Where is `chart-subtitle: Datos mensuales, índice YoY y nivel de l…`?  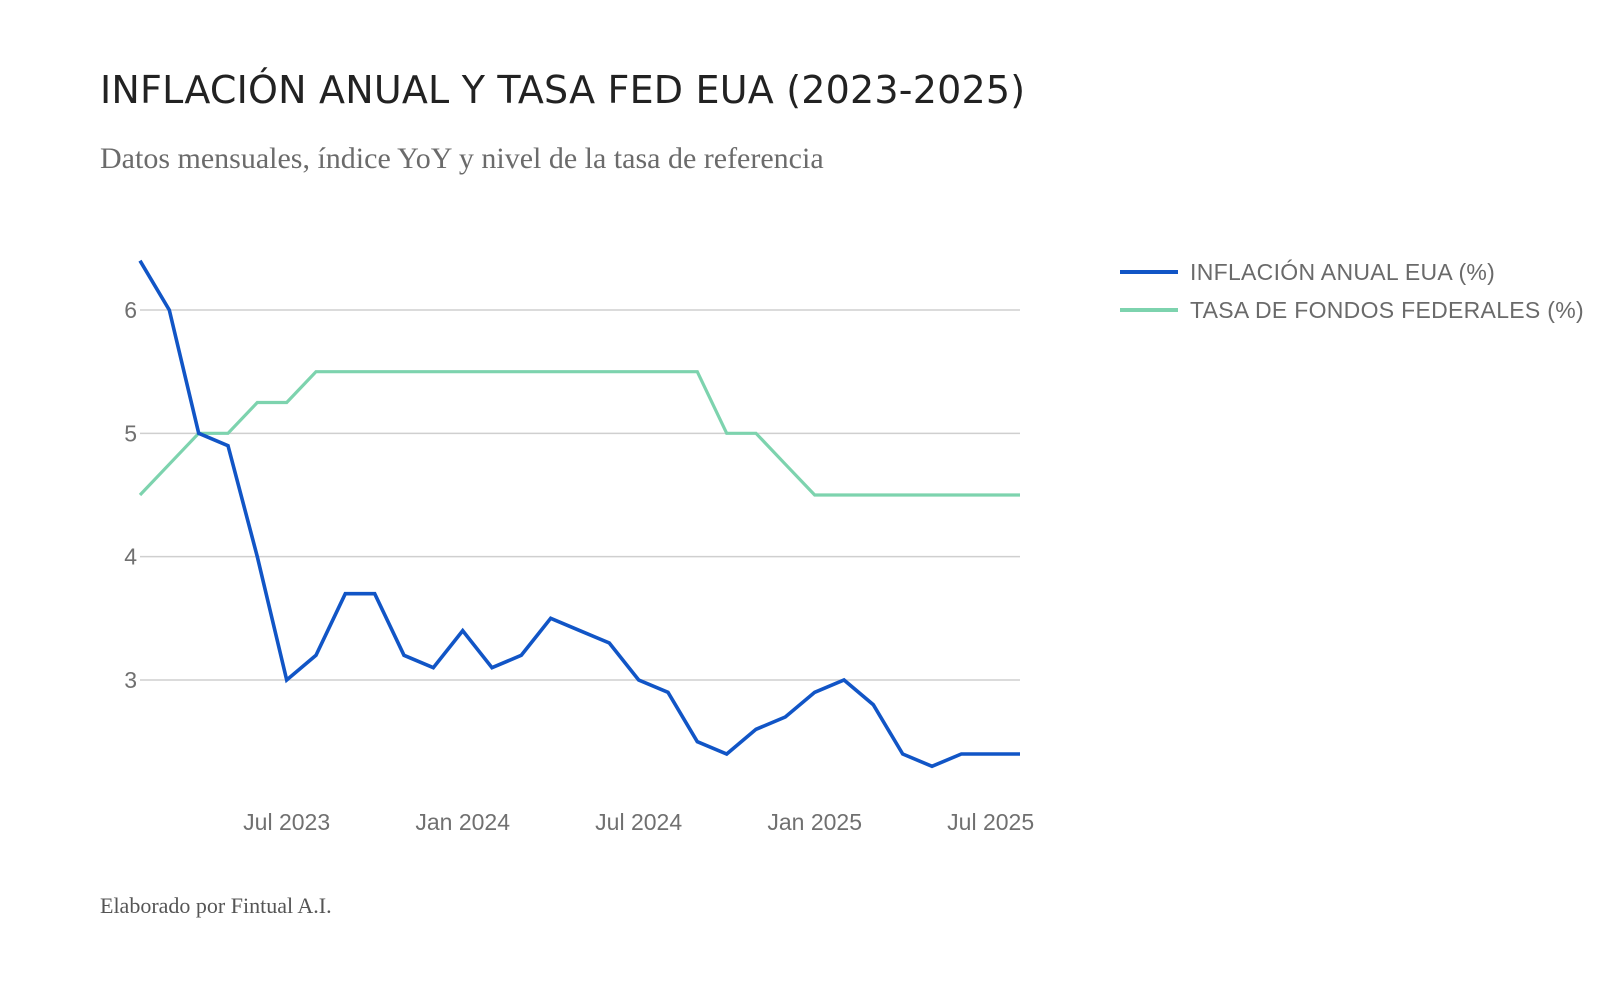 chart-subtitle: Datos mensuales, índice YoY y nivel de l… is located at coordinates (462, 158).